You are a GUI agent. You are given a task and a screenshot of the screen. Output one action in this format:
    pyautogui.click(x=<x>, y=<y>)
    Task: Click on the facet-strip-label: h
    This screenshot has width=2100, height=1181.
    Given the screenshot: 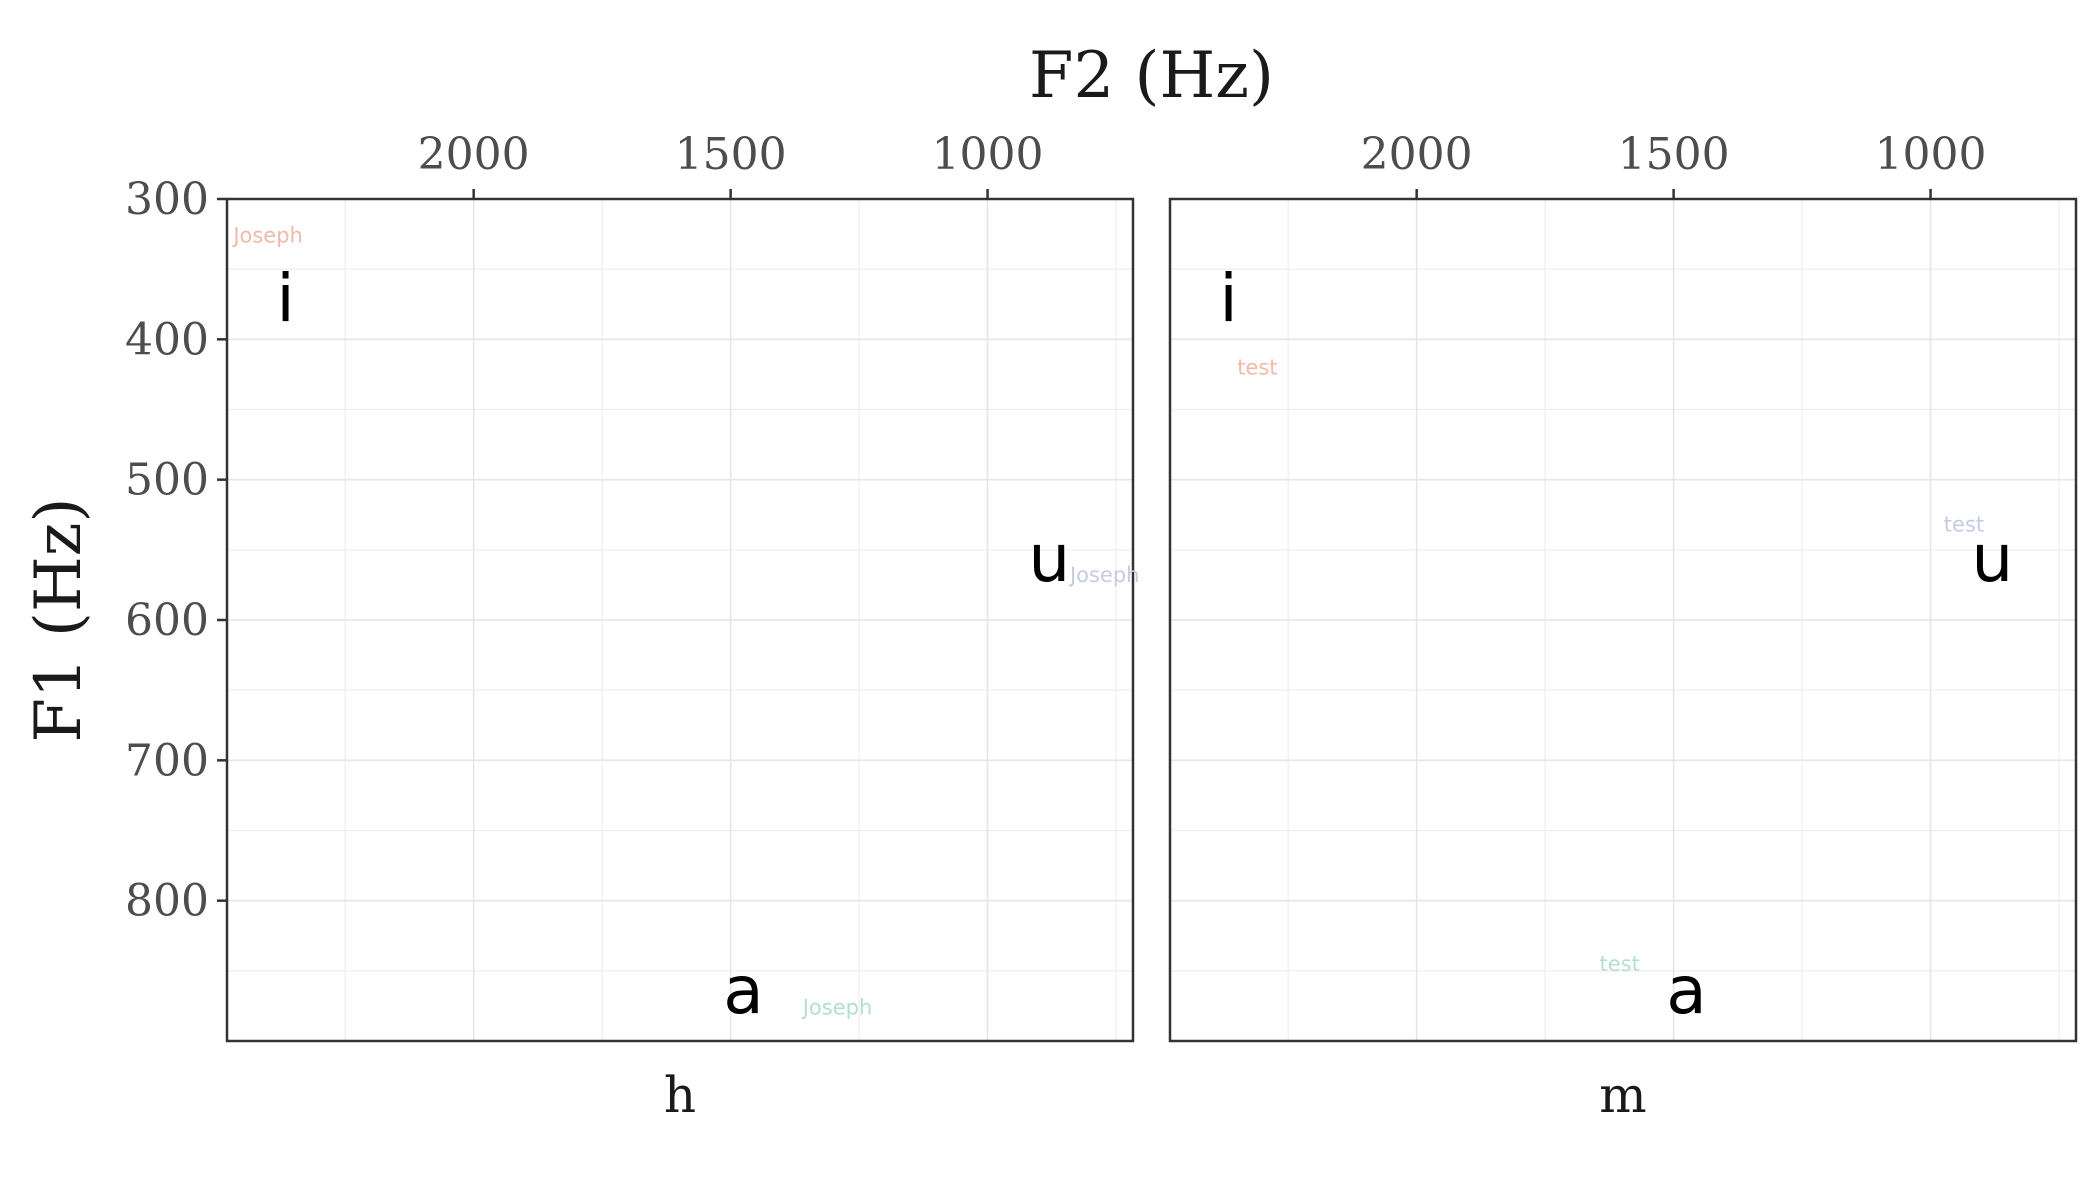 What is the action you would take?
    pyautogui.click(x=680, y=1095)
    